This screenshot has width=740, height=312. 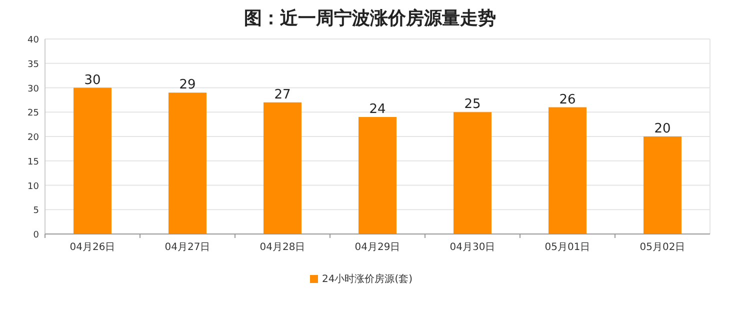 I want to click on x-tick-label: 04月26日, so click(x=93, y=247).